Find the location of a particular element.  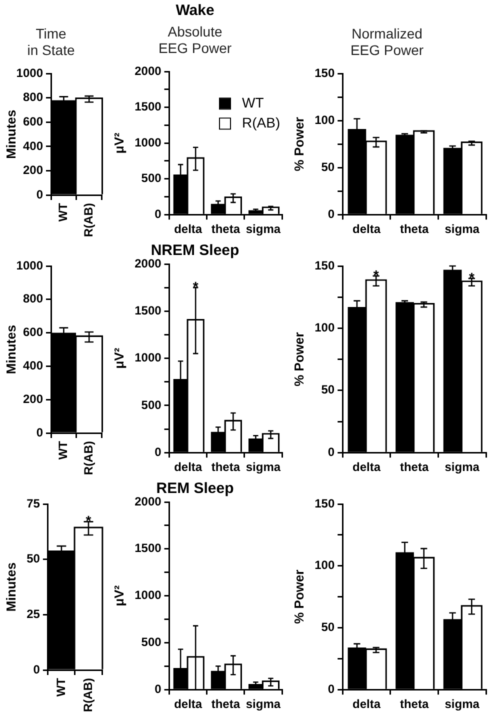

legend-label: R(AB) is located at coordinates (261, 122).